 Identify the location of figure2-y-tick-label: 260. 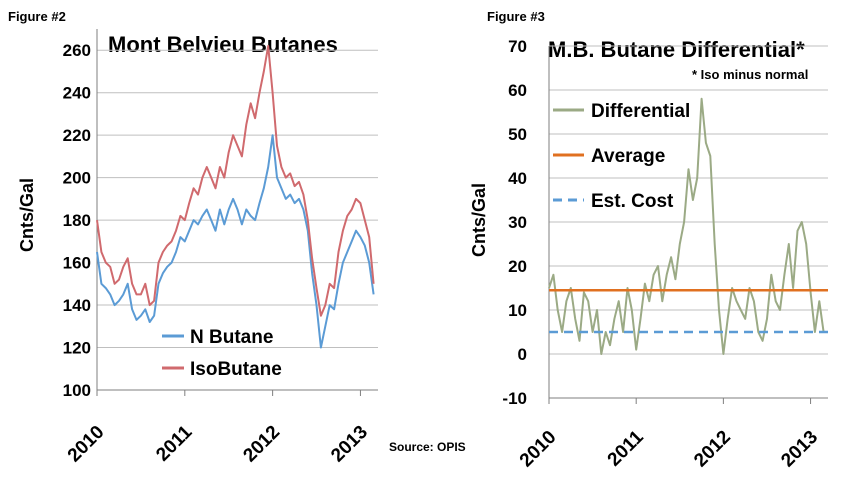
(77, 50).